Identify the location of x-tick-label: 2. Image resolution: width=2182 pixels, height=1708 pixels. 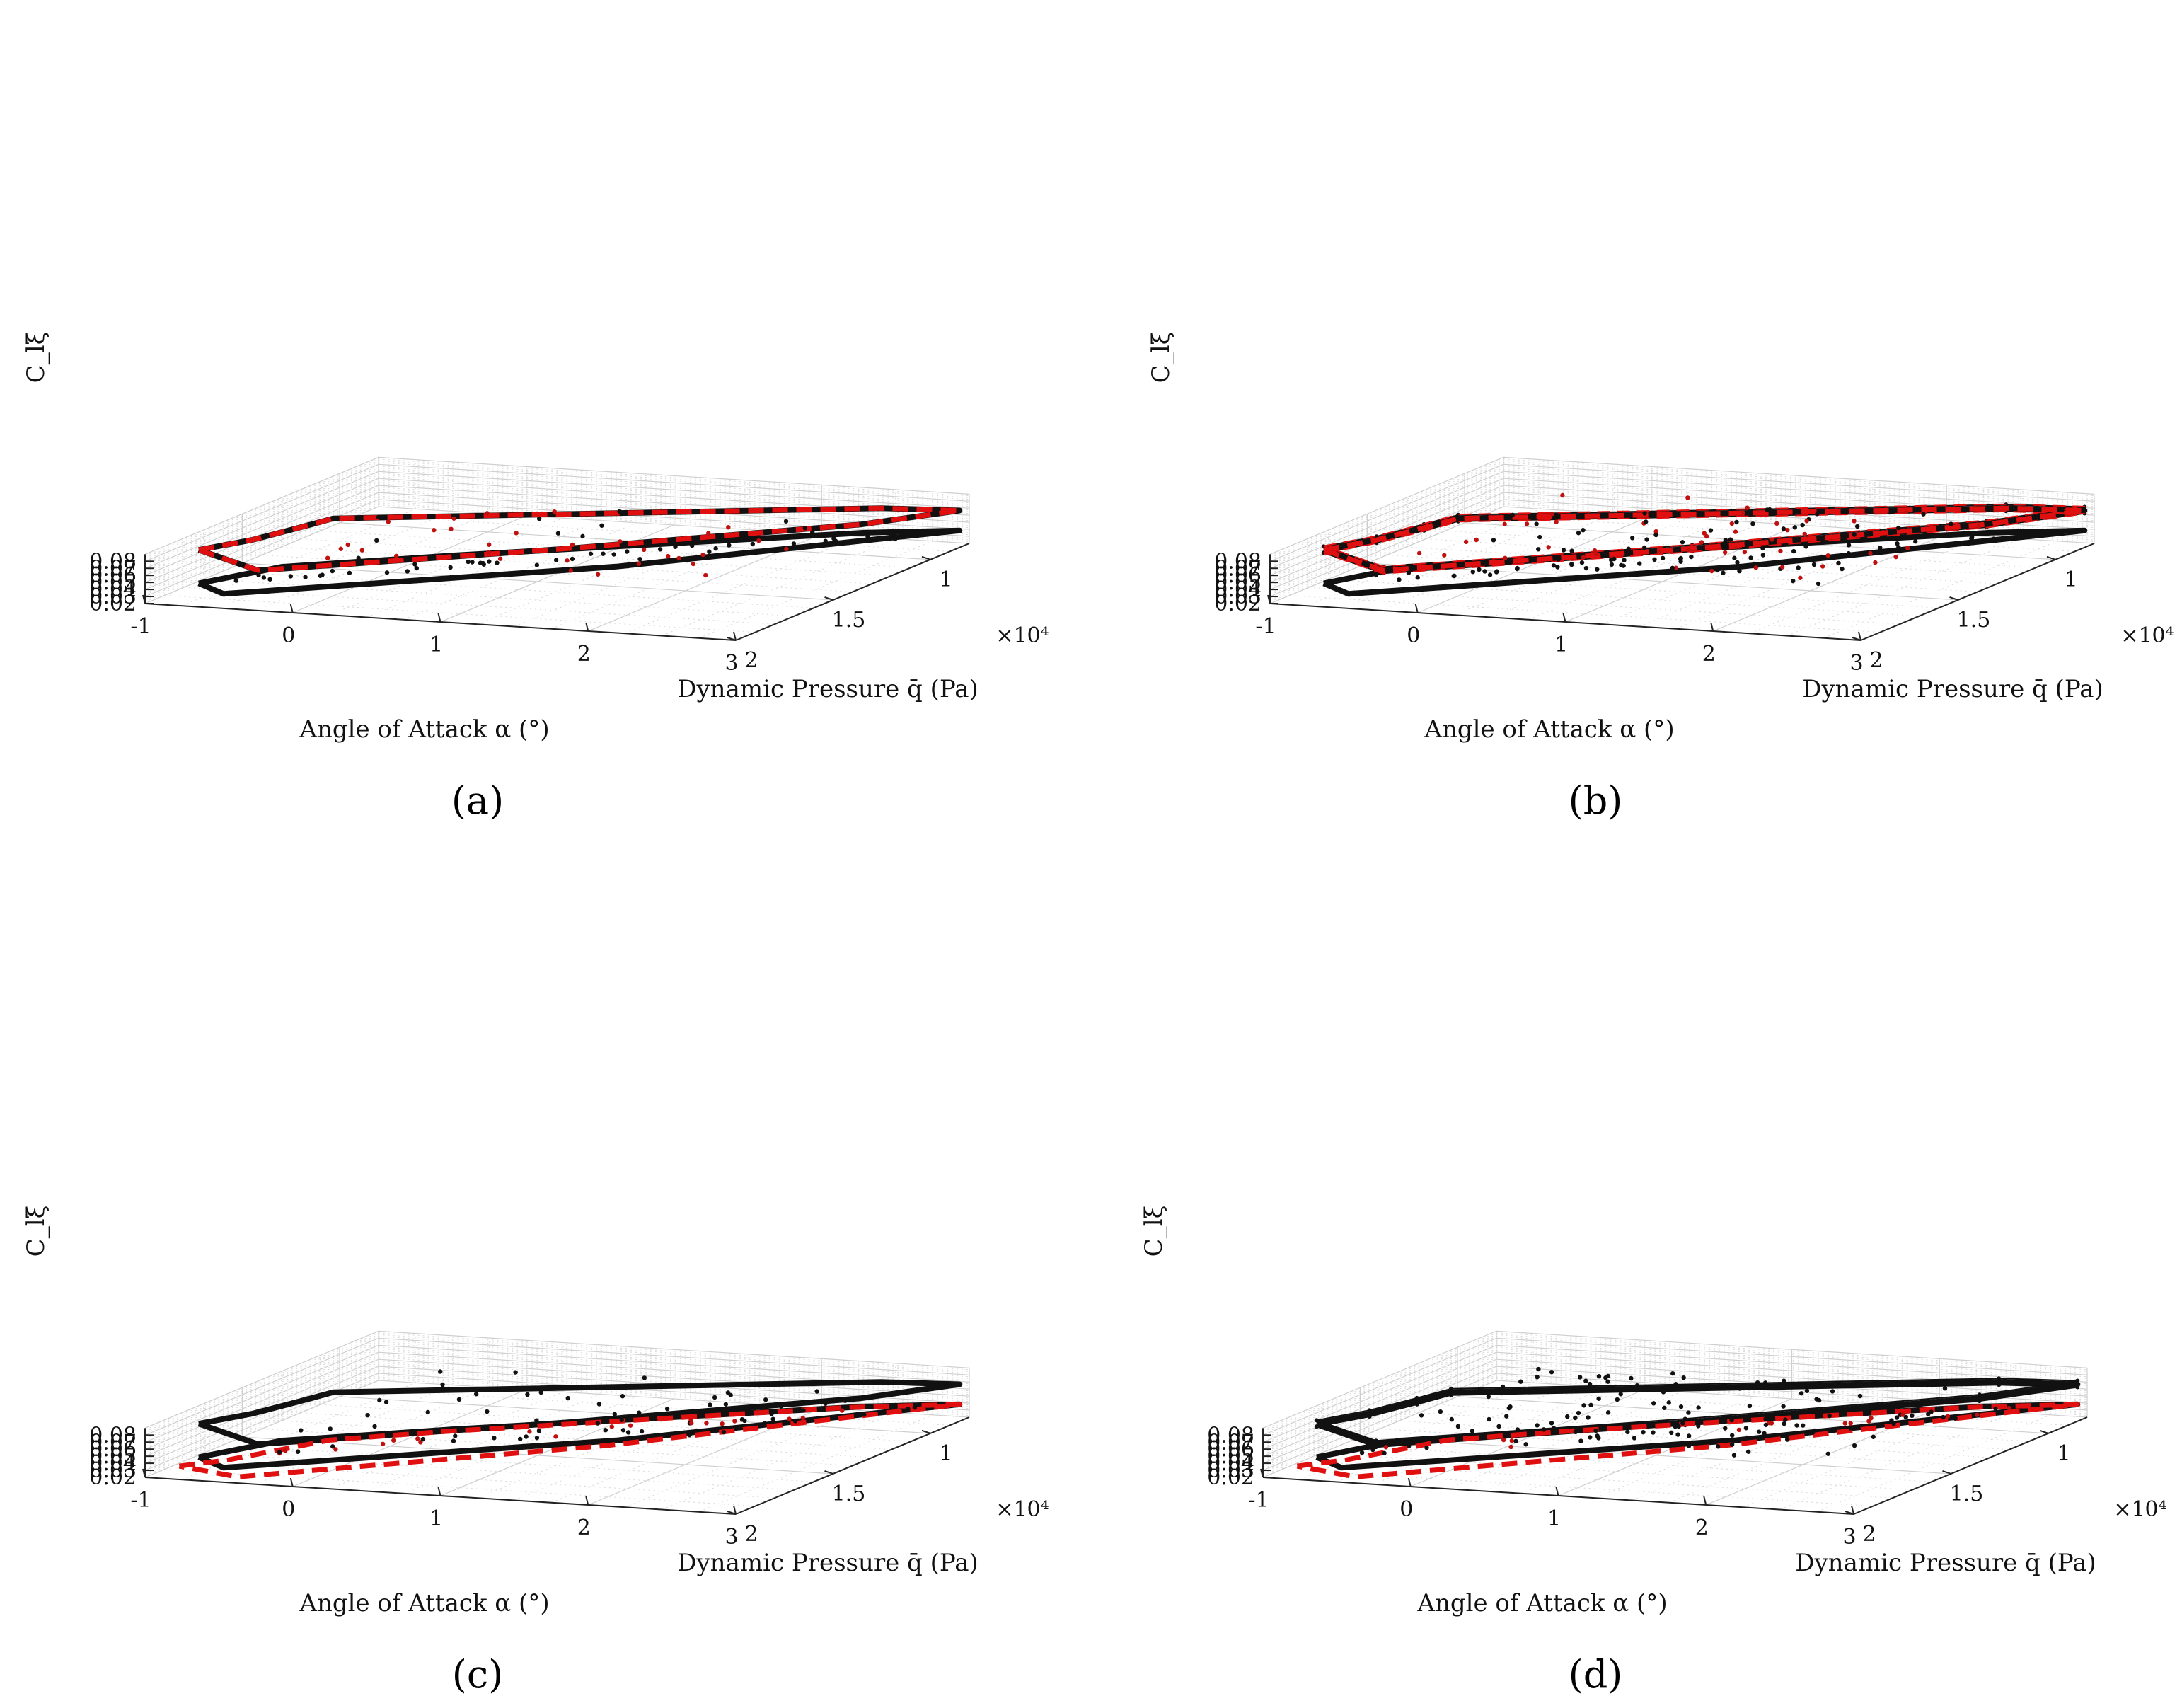
(584, 1528).